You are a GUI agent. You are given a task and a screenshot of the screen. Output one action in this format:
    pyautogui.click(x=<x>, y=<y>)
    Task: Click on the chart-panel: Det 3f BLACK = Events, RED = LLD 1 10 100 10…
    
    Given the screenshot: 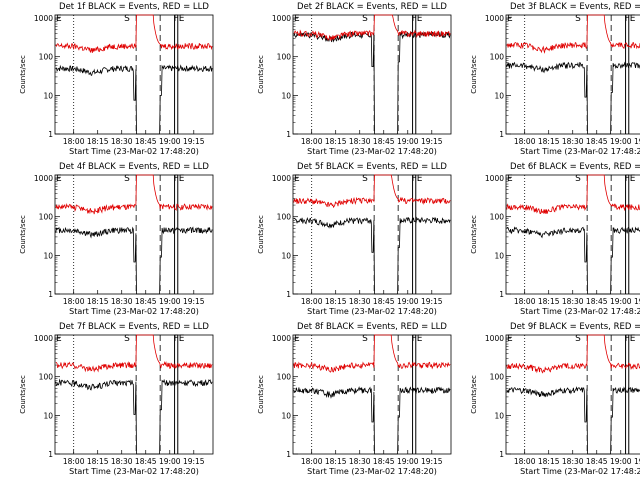 What is the action you would take?
    pyautogui.click(x=555, y=79)
    